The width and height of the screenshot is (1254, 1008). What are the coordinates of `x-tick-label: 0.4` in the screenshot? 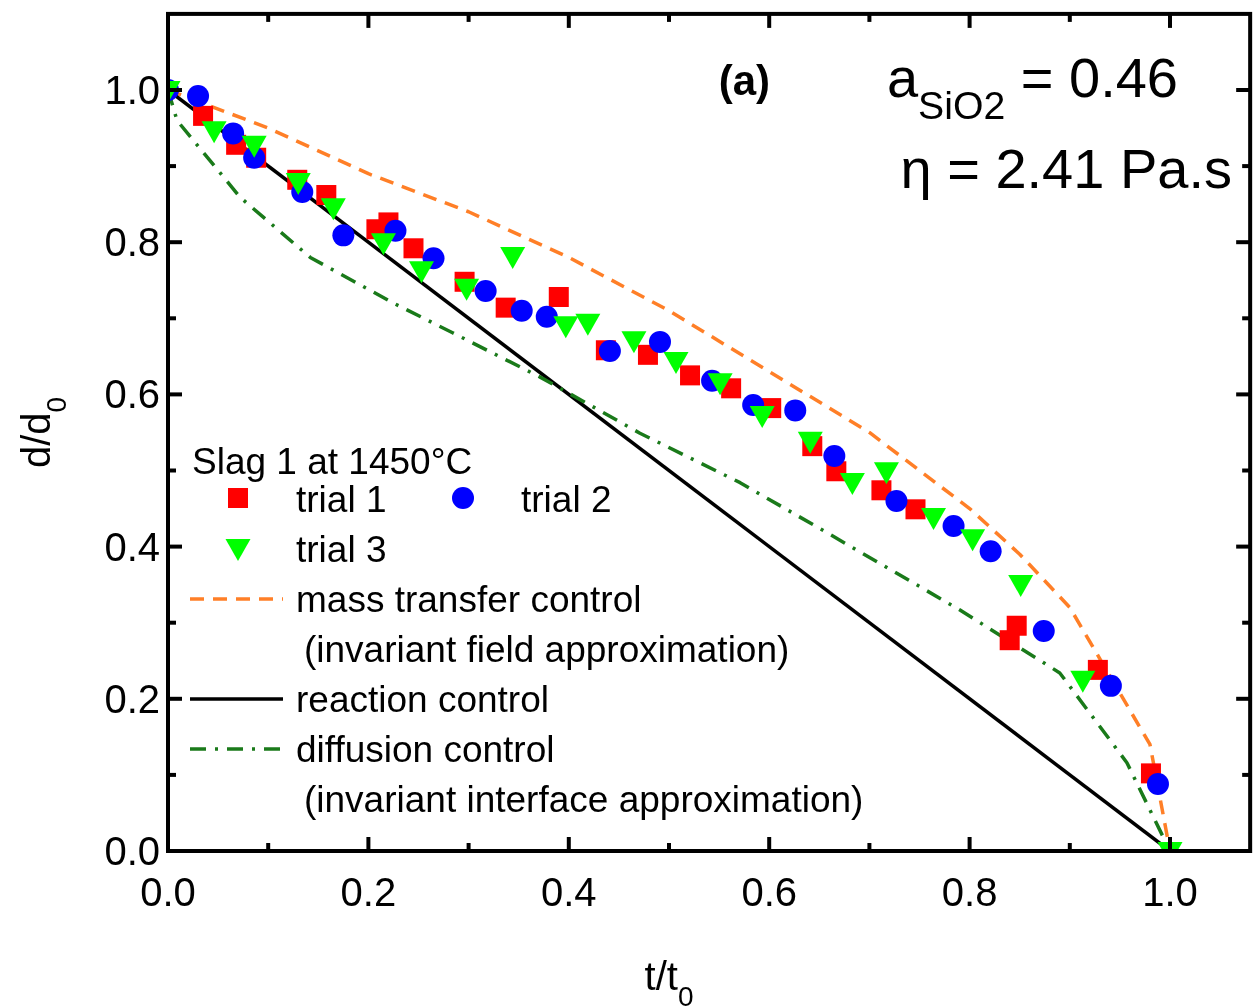 It's located at (569, 892).